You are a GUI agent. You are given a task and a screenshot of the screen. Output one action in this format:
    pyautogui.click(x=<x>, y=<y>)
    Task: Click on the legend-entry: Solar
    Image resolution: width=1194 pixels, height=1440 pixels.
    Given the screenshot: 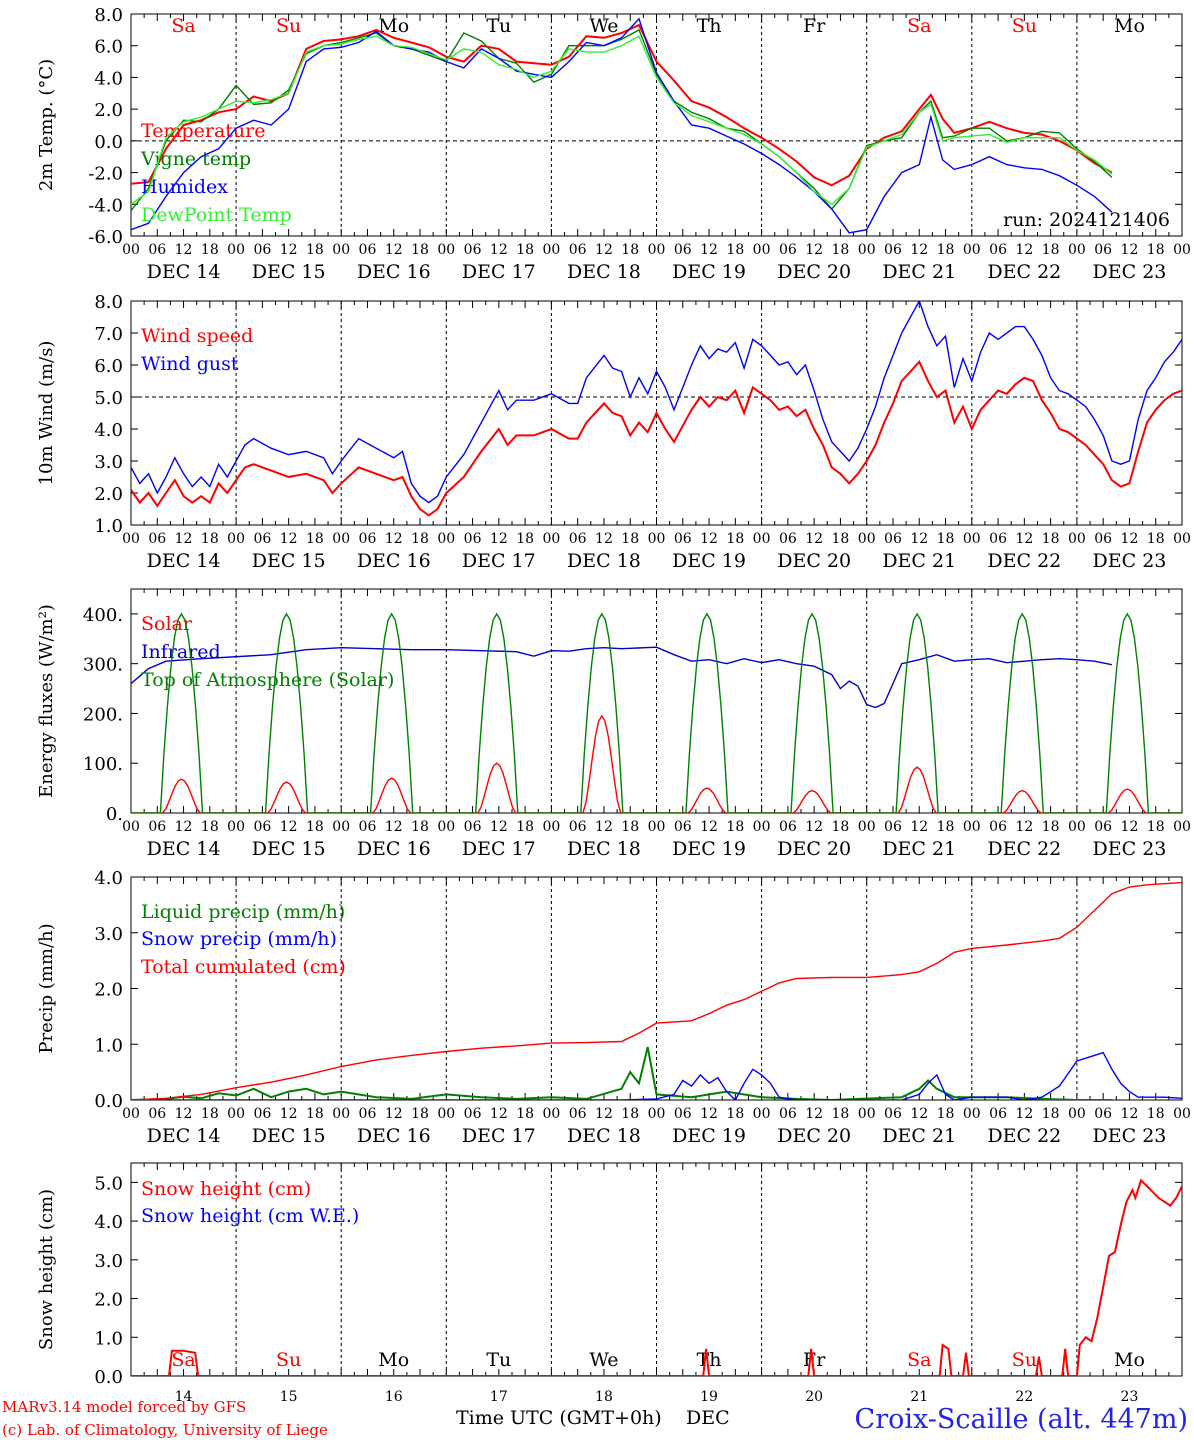 What is the action you would take?
    pyautogui.click(x=167, y=624)
    